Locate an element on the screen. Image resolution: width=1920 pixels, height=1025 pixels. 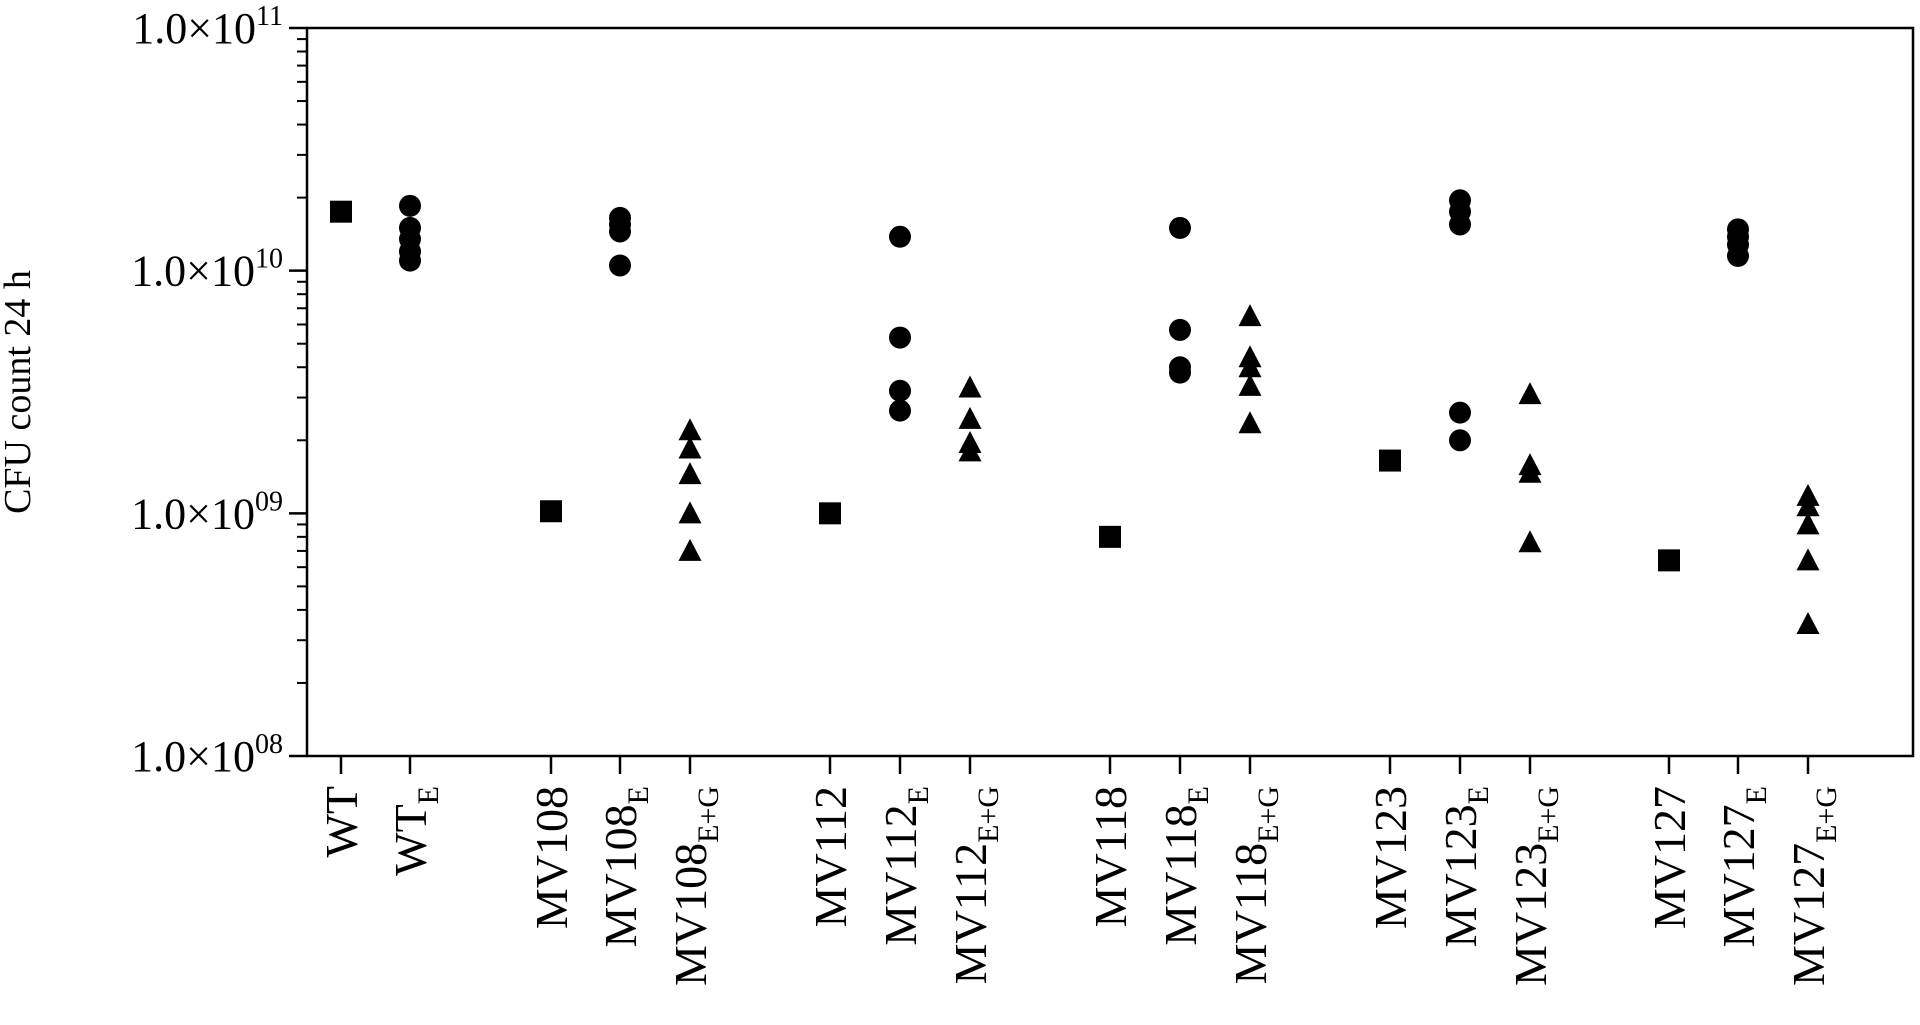
y-tick-exponent: 11 is located at coordinates (269, 16).